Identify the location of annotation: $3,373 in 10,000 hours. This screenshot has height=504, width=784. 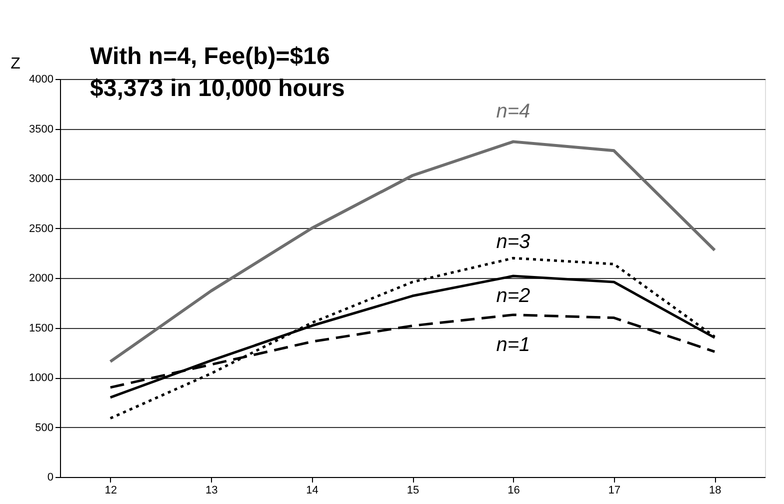
(217, 88).